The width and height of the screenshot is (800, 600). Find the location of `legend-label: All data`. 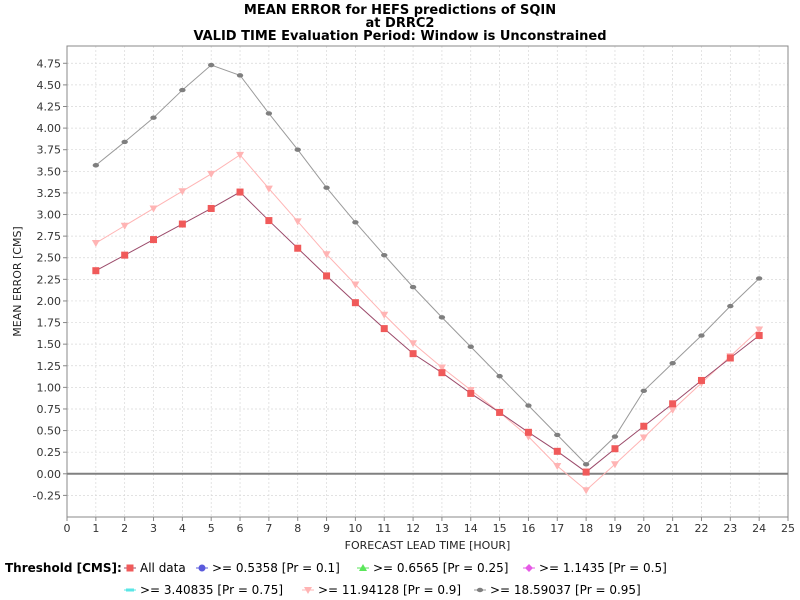

legend-label: All data is located at coordinates (163, 568).